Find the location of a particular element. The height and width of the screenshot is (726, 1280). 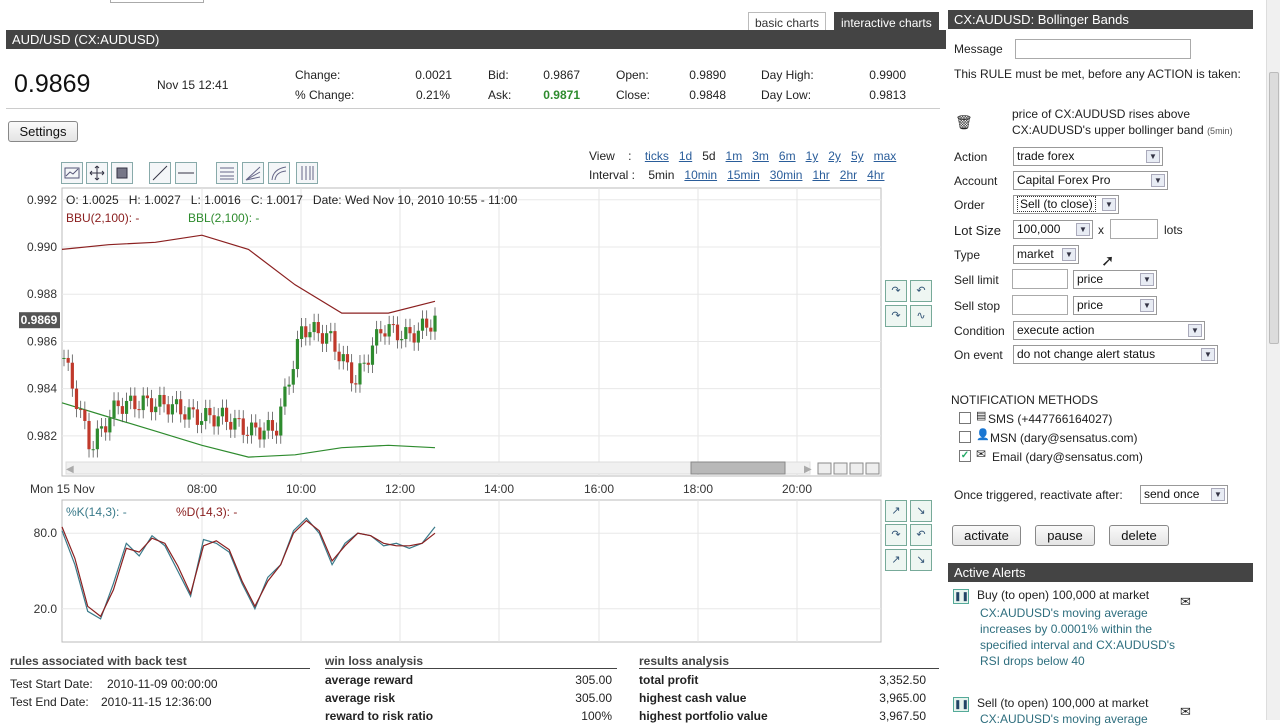

pan-icon is located at coordinates (97, 173).